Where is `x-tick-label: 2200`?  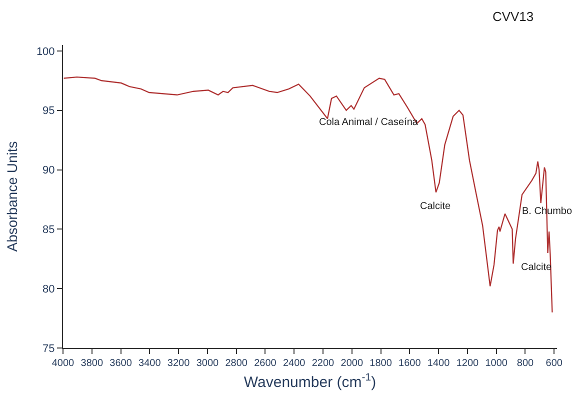
x-tick-label: 2200 is located at coordinates (323, 363).